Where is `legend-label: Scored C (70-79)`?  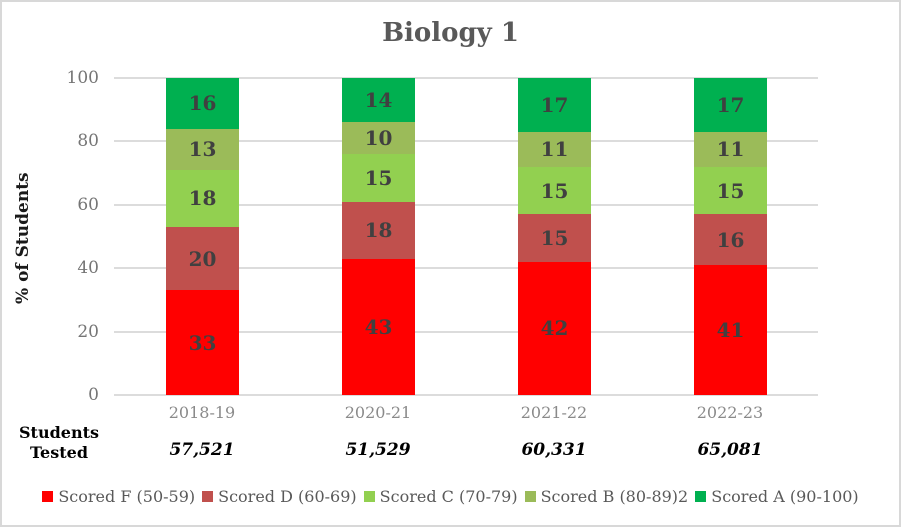 legend-label: Scored C (70-79) is located at coordinates (448, 496).